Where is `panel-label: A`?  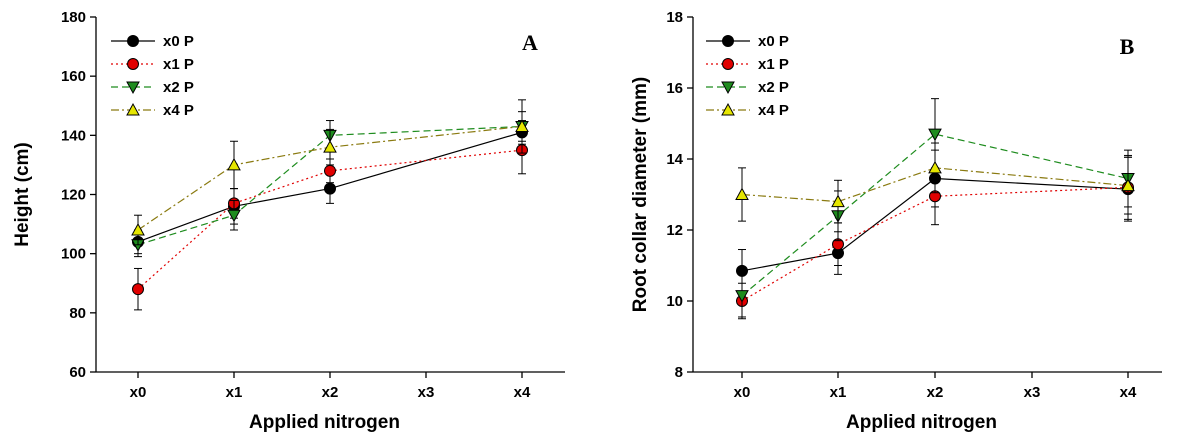 panel-label: A is located at coordinates (530, 42).